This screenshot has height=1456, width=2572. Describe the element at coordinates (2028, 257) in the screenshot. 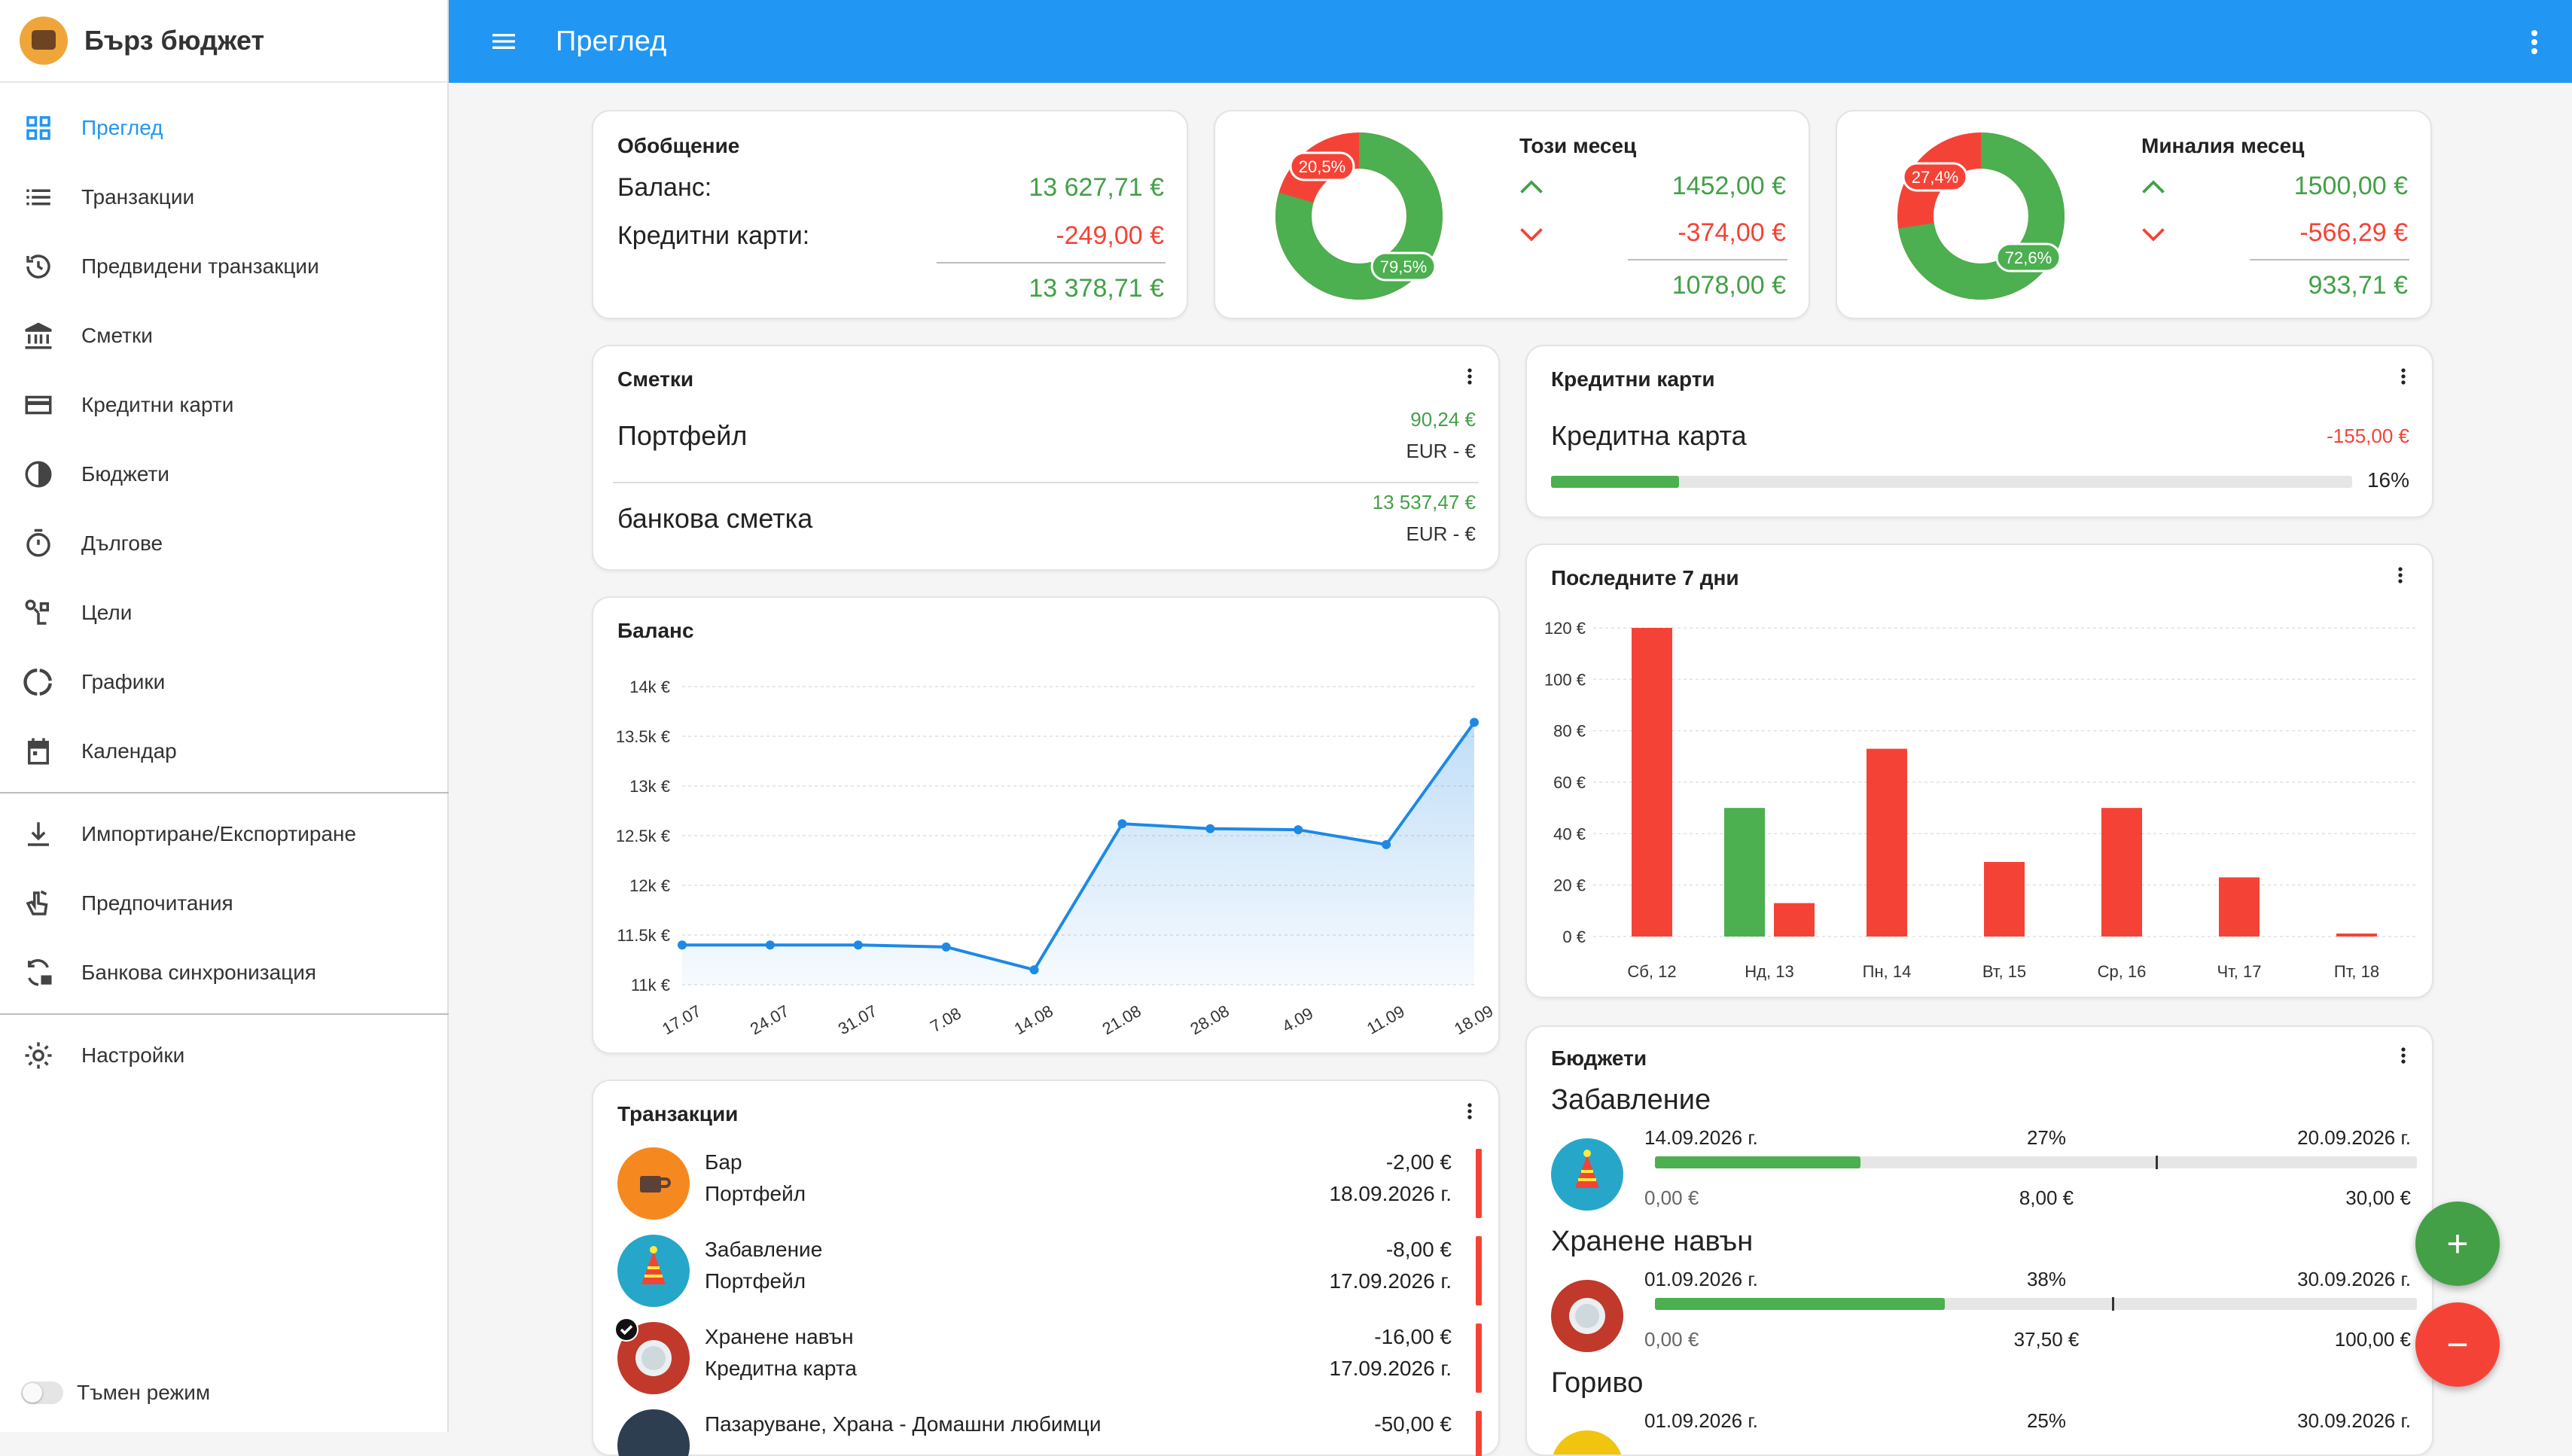

I see `income-pct-pill` at that location.